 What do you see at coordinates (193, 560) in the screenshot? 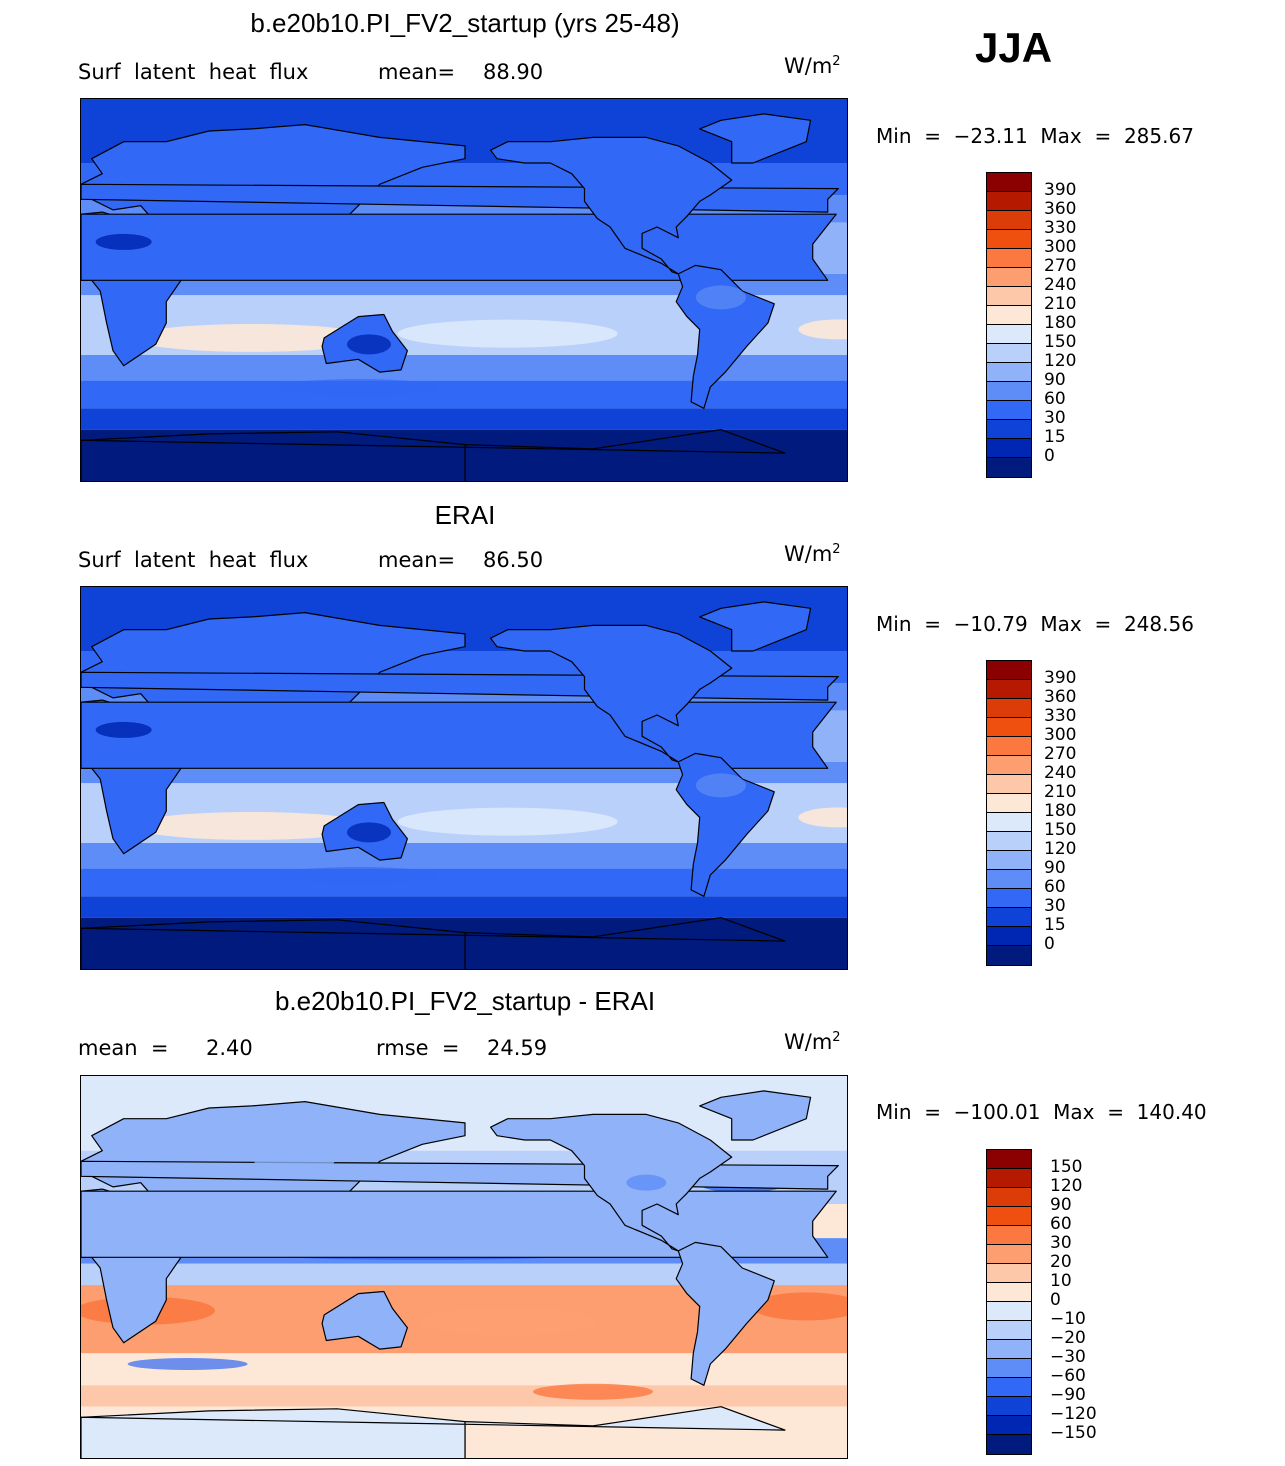
I see `panel-2-variable-label: Surf latent heat flux` at bounding box center [193, 560].